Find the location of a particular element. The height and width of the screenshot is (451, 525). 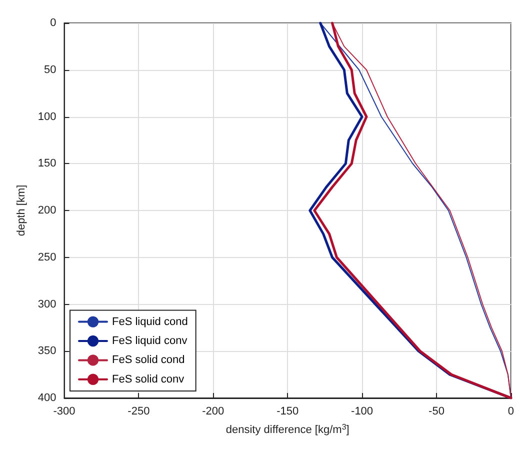

y-tick-label: 200 is located at coordinates (47, 210).